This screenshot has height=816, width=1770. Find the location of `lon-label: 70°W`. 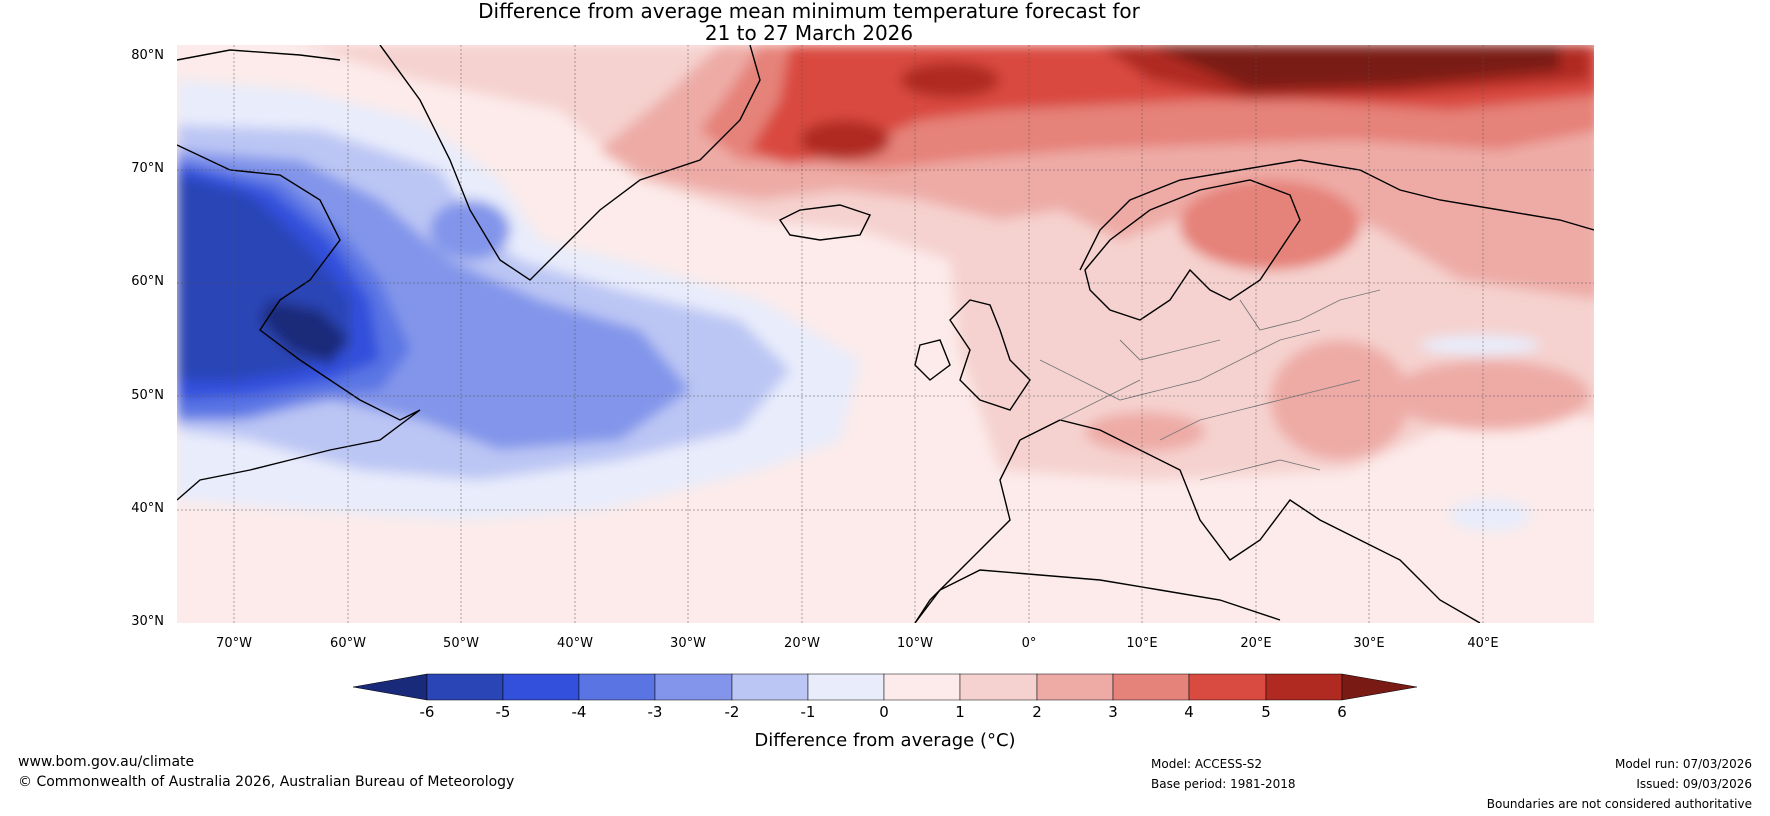

lon-label: 70°W is located at coordinates (234, 643).